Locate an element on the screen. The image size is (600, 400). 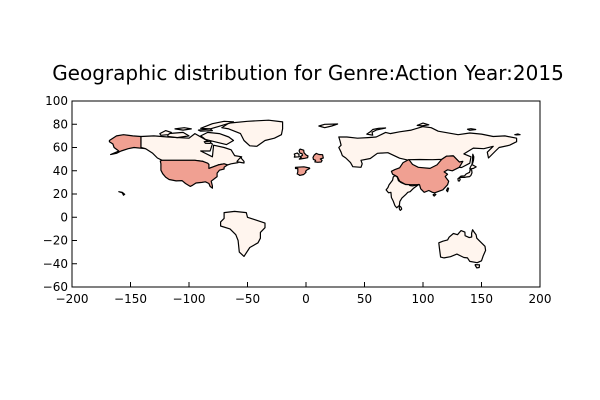
region-greenland is located at coordinates (252, 133).